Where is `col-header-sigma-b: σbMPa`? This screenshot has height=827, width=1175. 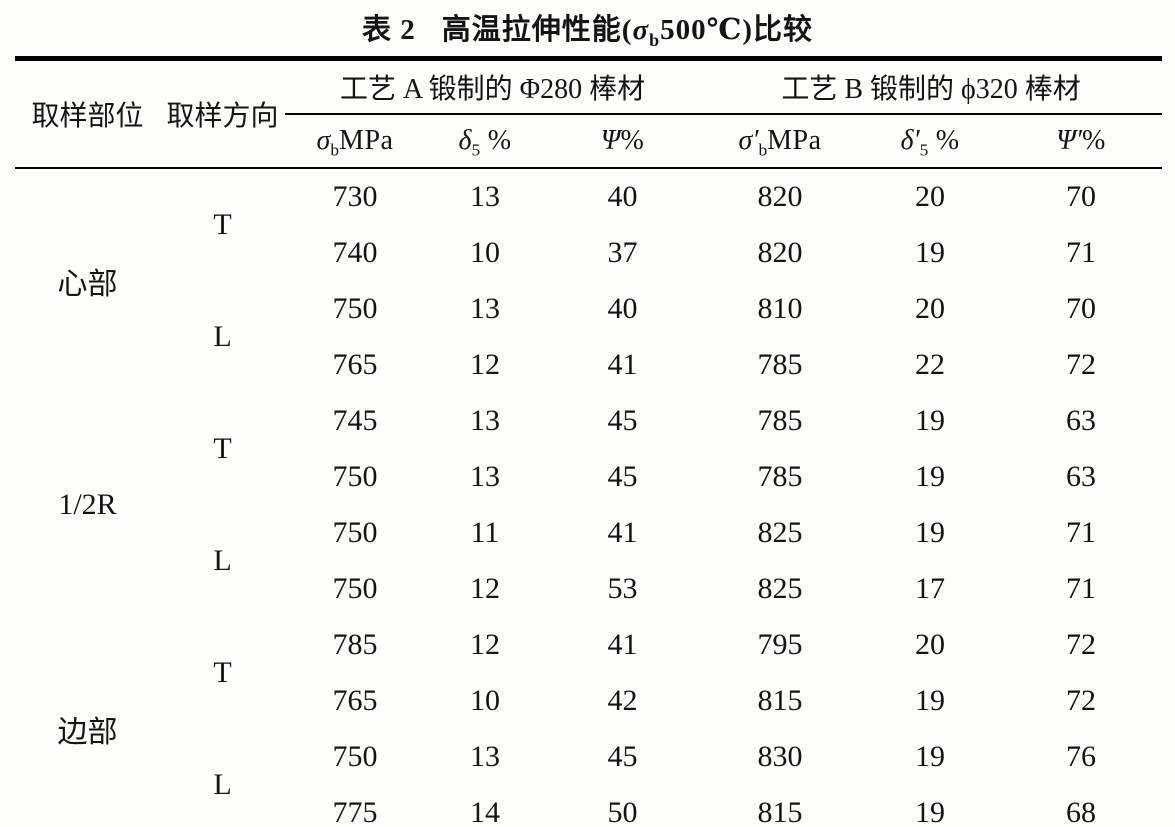
col-header-sigma-b: σbMPa is located at coordinates (355, 141).